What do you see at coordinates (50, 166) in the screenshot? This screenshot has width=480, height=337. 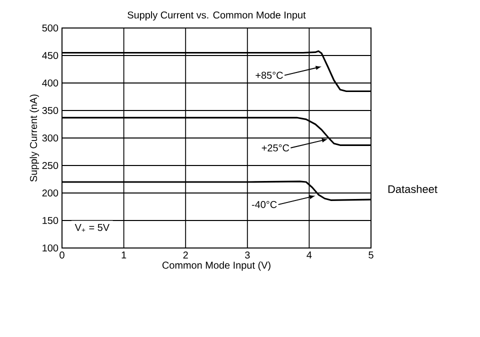 I see `y-tick-label: 250` at bounding box center [50, 166].